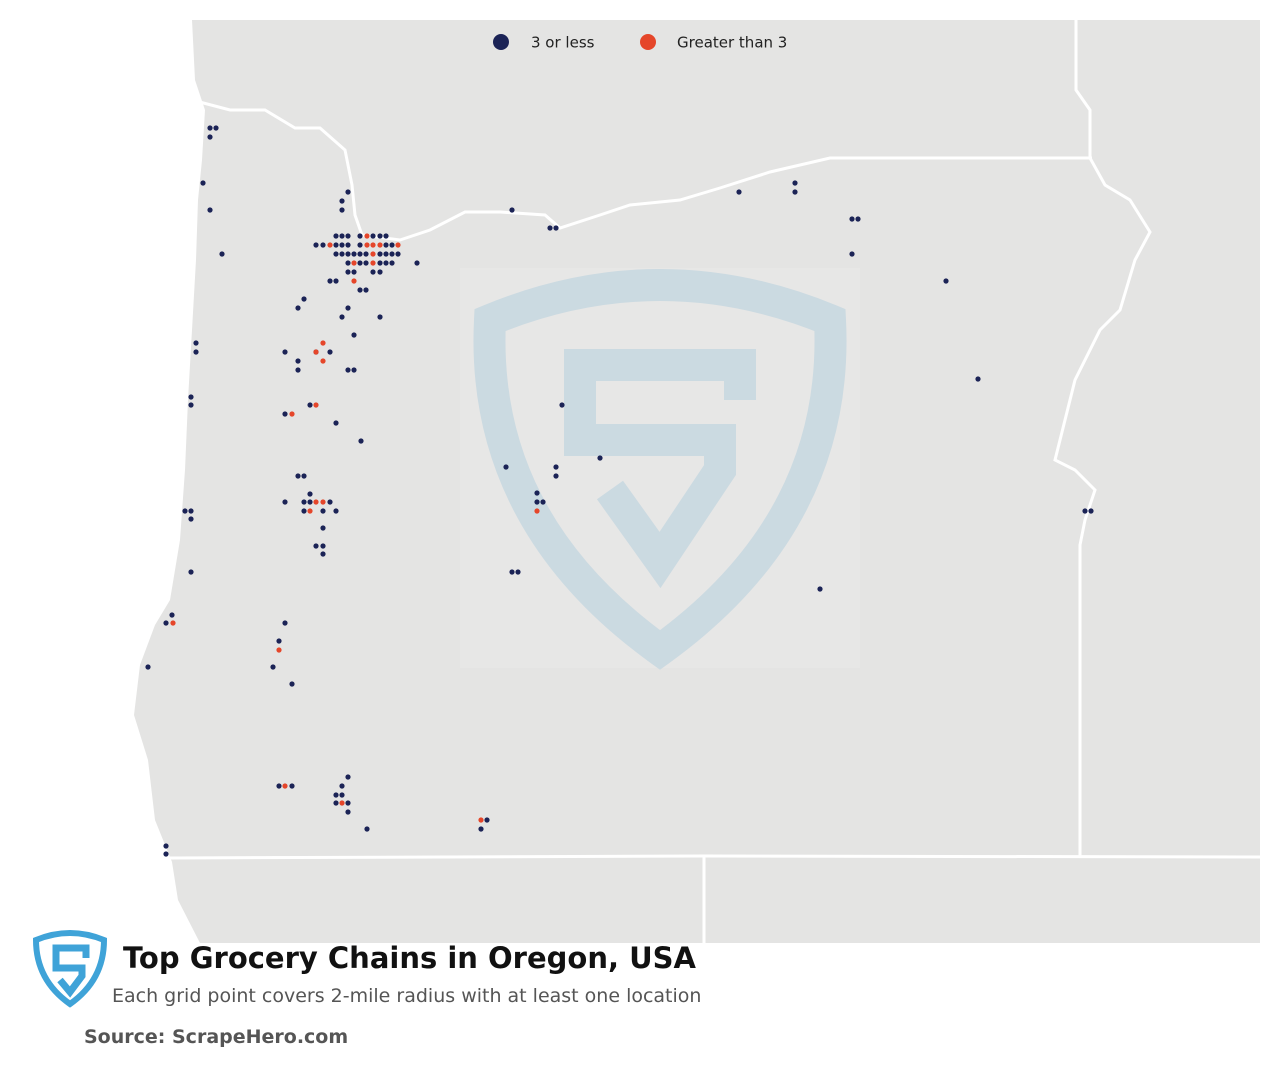 The image size is (1280, 1069). What do you see at coordinates (563, 43) in the screenshot?
I see `legend-label: 3 or less` at bounding box center [563, 43].